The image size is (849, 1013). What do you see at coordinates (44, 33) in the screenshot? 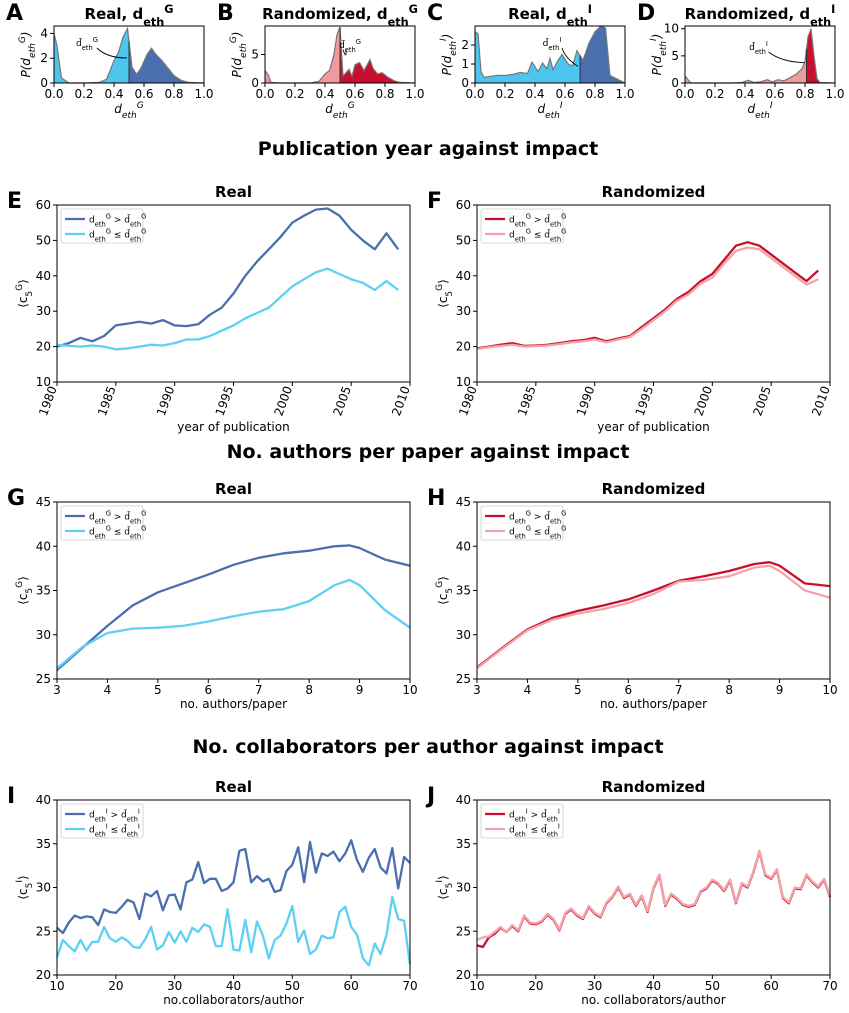
I see `y-tick-label-a: 4` at bounding box center [44, 33].